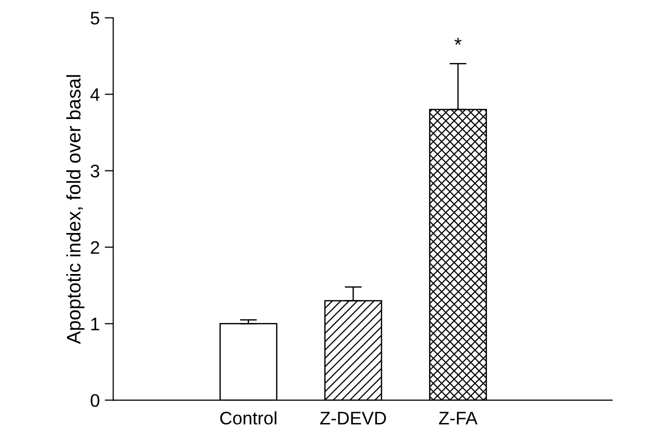  Describe the element at coordinates (95, 324) in the screenshot. I see `y-tick-label: 1` at that location.